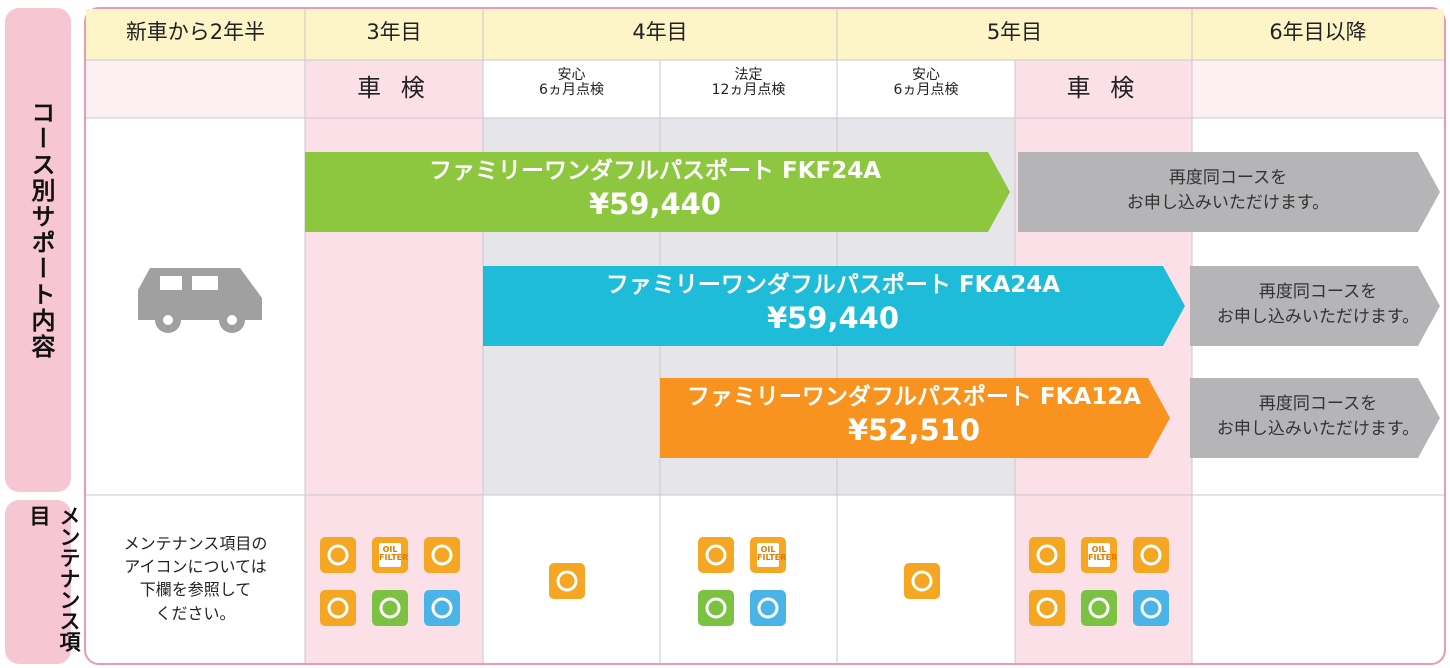 The height and width of the screenshot is (668, 1450). What do you see at coordinates (1318, 32) in the screenshot?
I see `header-cell: 6年目以降` at bounding box center [1318, 32].